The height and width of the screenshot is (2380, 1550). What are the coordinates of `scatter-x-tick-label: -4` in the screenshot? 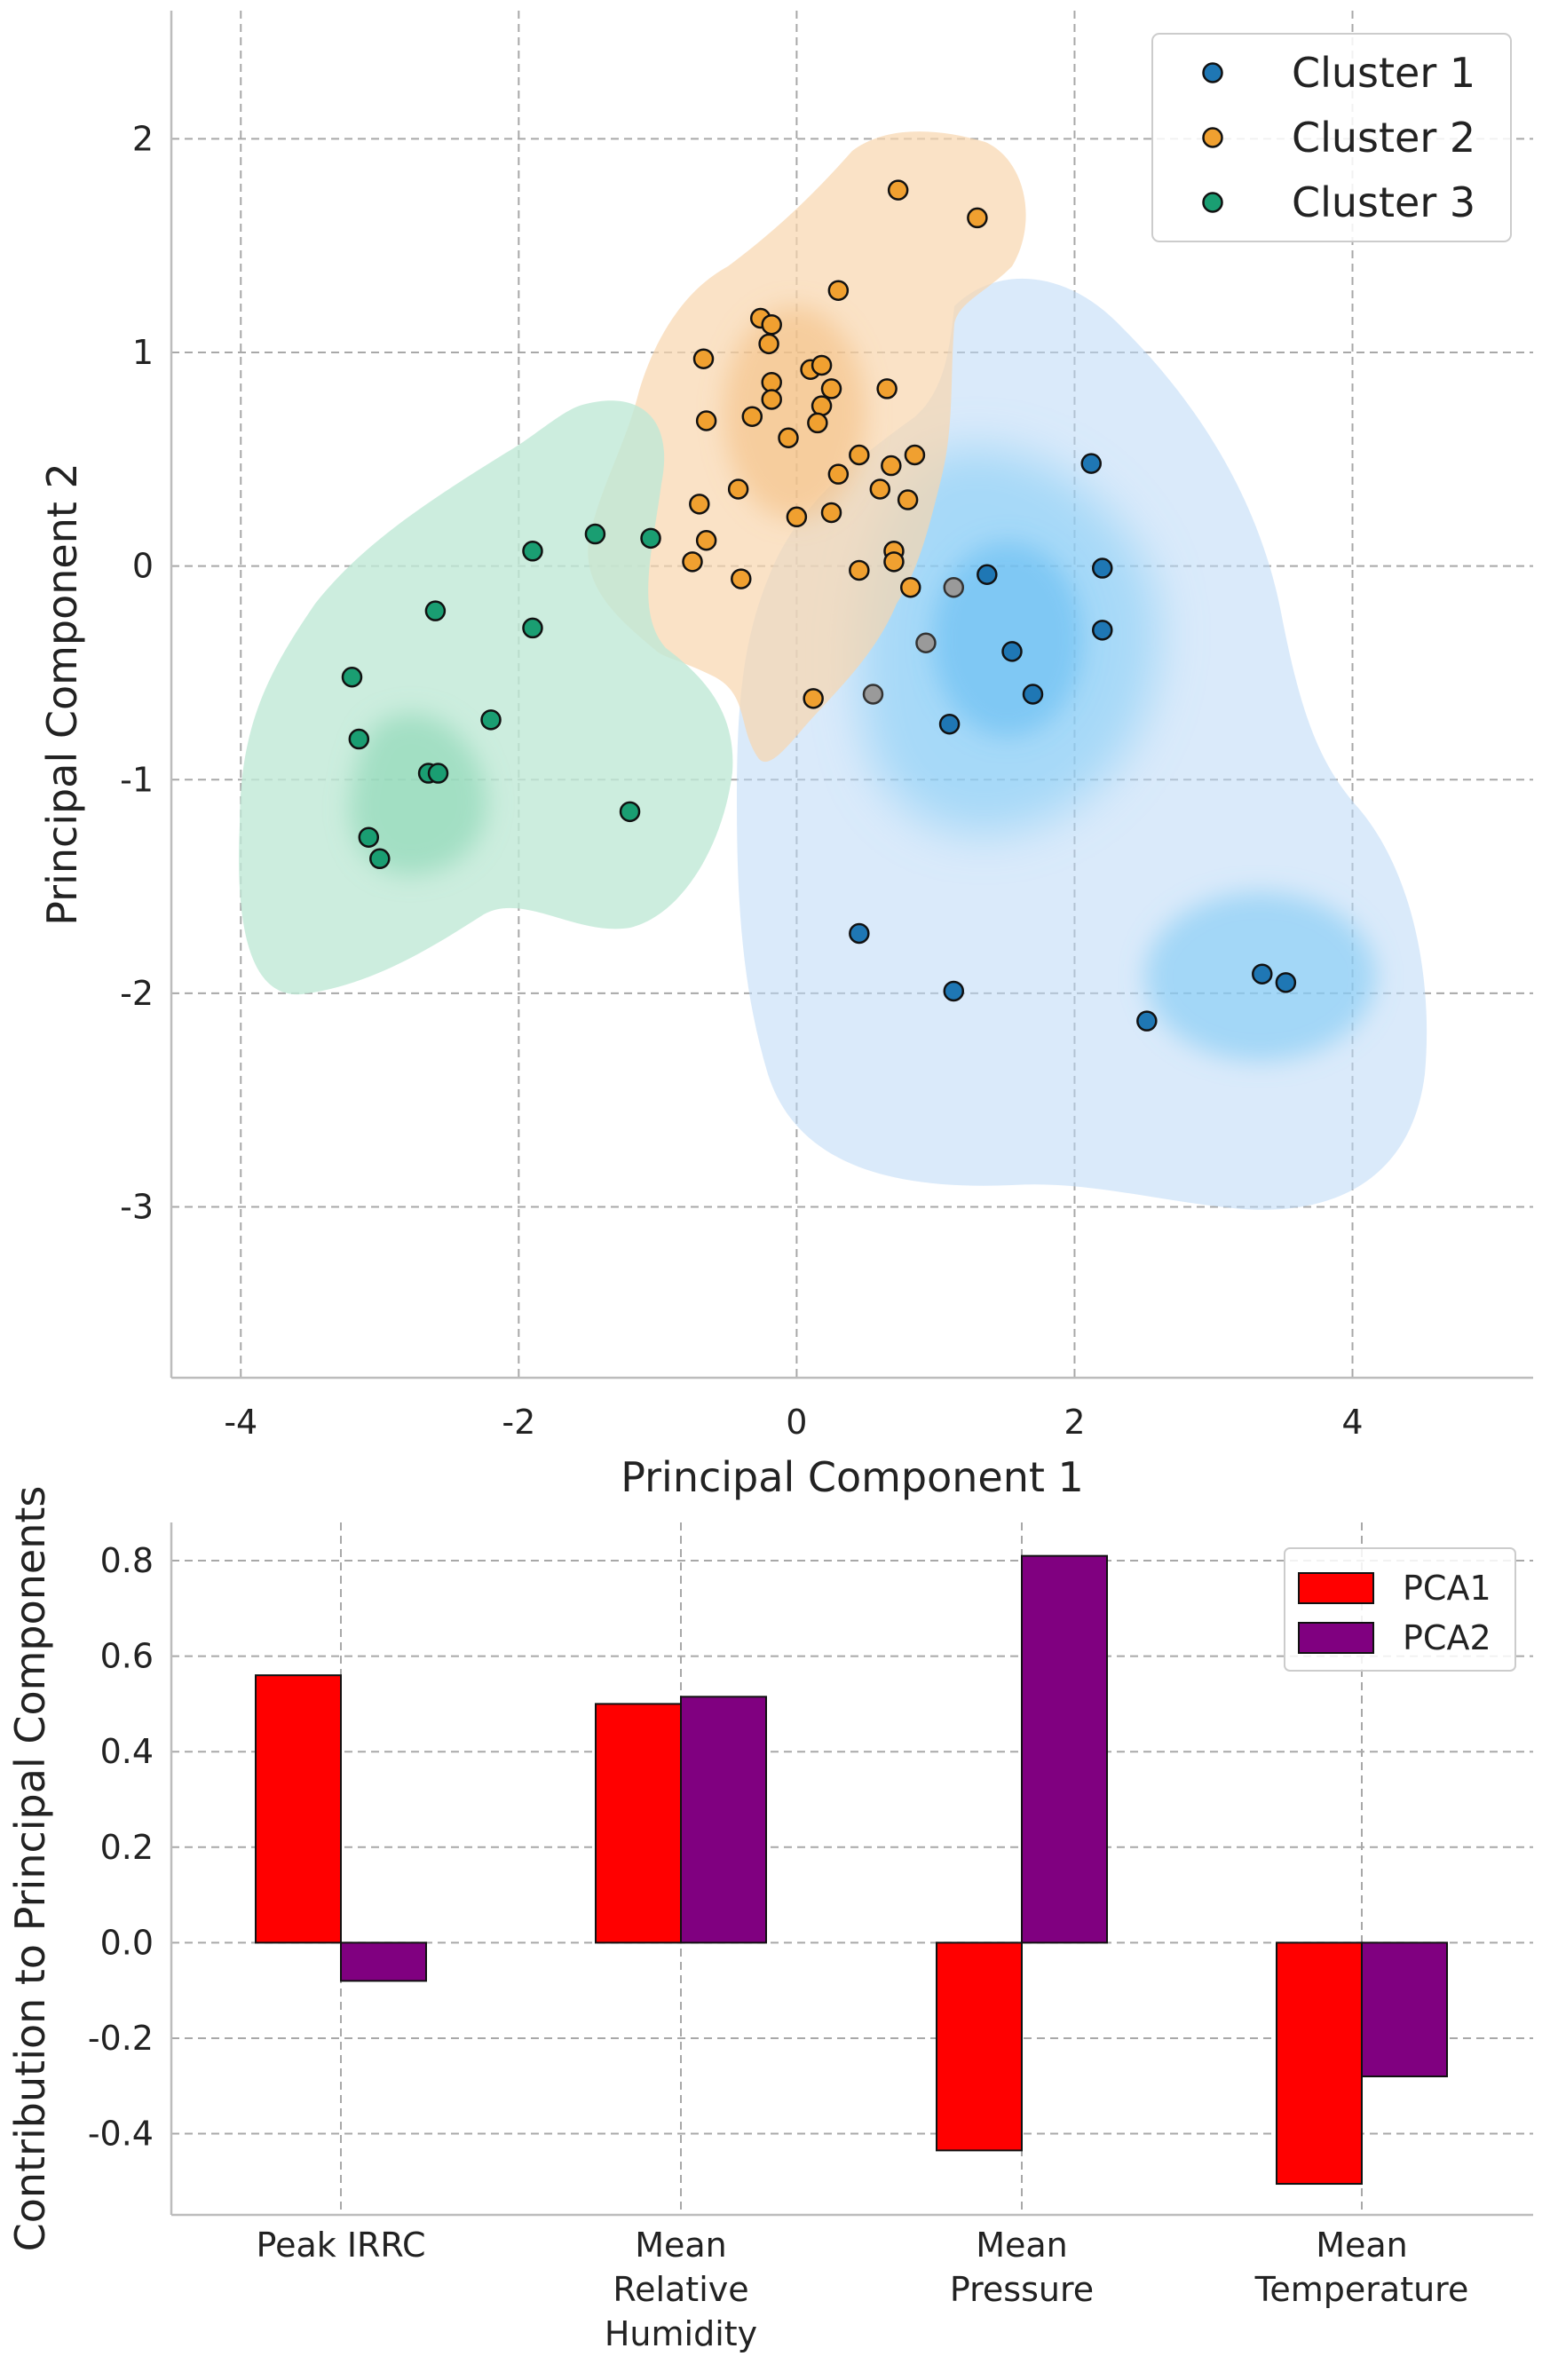 It's located at (240, 1422).